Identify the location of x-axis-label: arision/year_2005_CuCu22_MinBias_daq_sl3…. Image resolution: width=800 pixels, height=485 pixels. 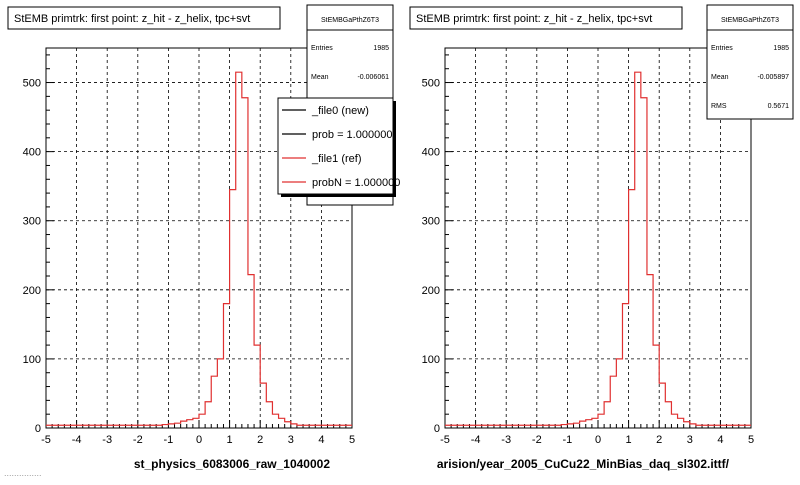
(583, 464).